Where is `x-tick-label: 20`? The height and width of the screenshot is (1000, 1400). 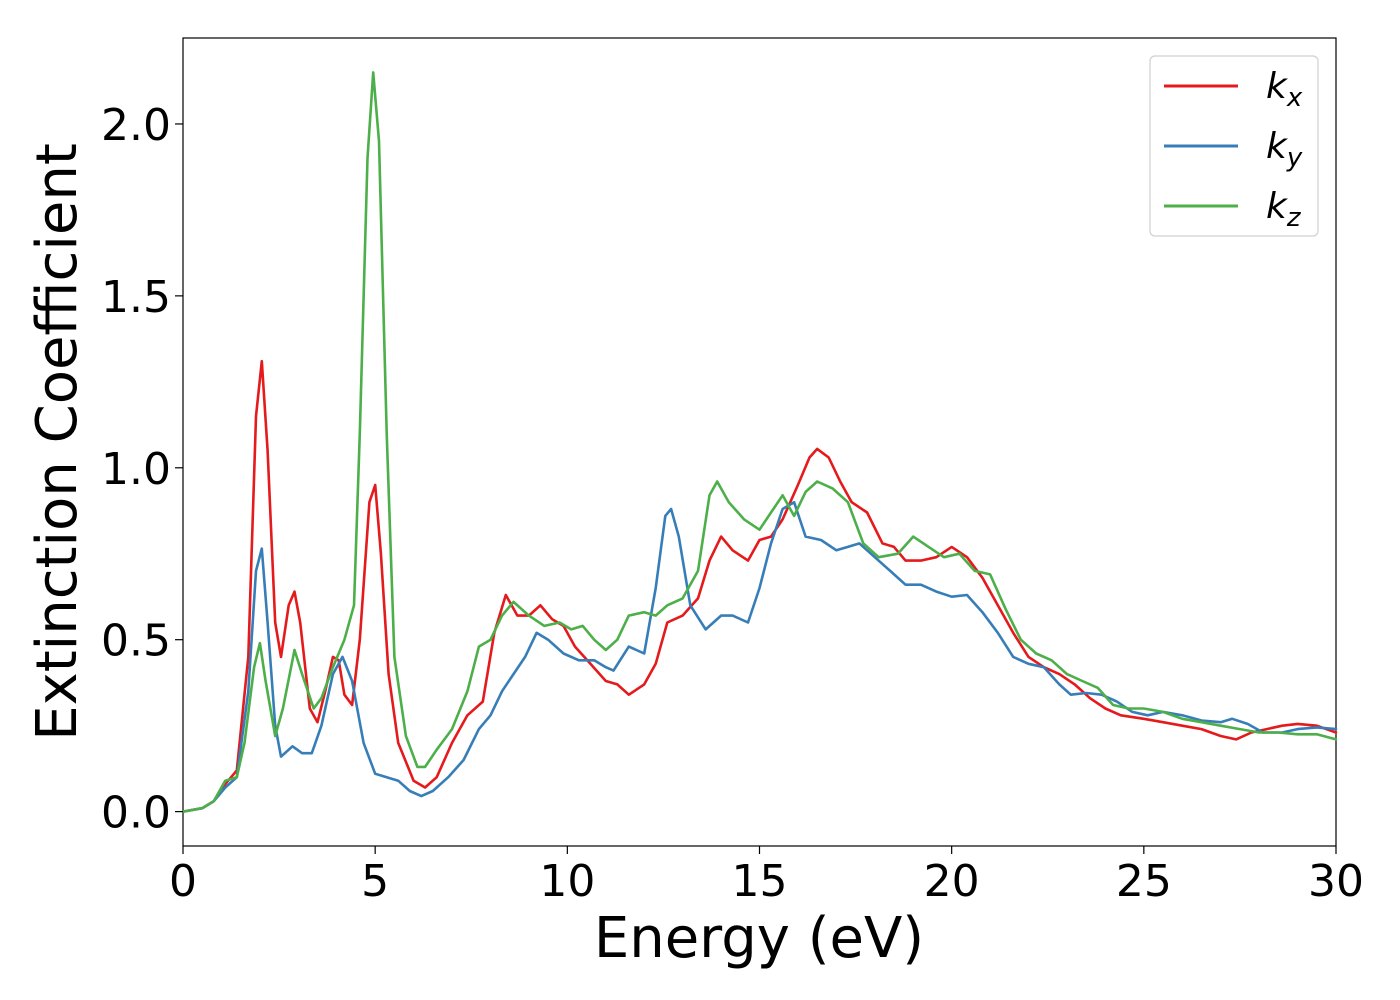
x-tick-label: 20 is located at coordinates (952, 881).